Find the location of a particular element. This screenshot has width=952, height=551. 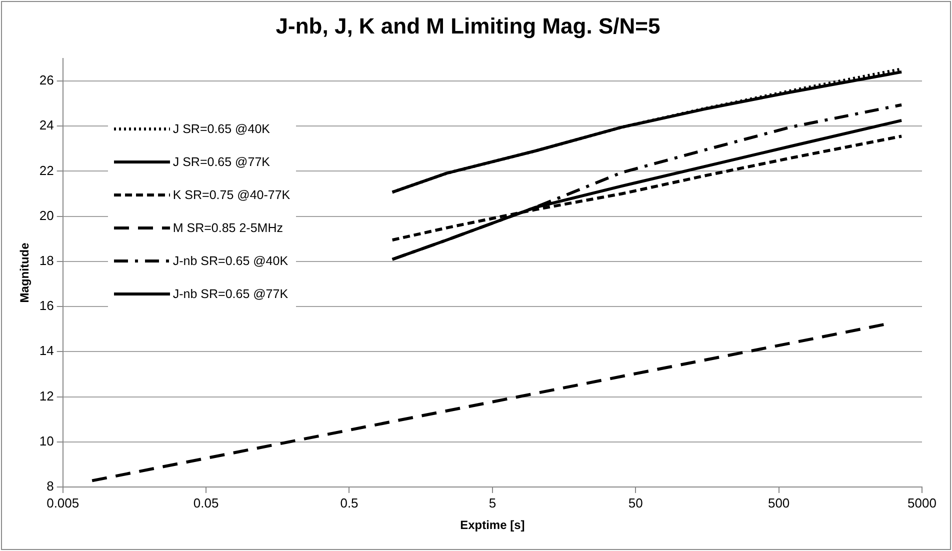

x-tick-label: 5000 is located at coordinates (922, 502).